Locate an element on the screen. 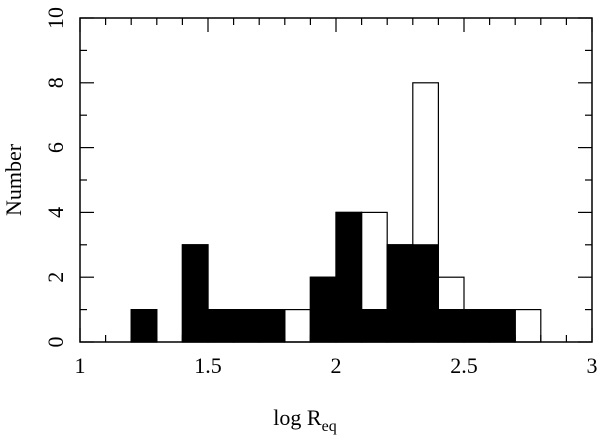  y-tick-label: 8 is located at coordinates (55, 82).